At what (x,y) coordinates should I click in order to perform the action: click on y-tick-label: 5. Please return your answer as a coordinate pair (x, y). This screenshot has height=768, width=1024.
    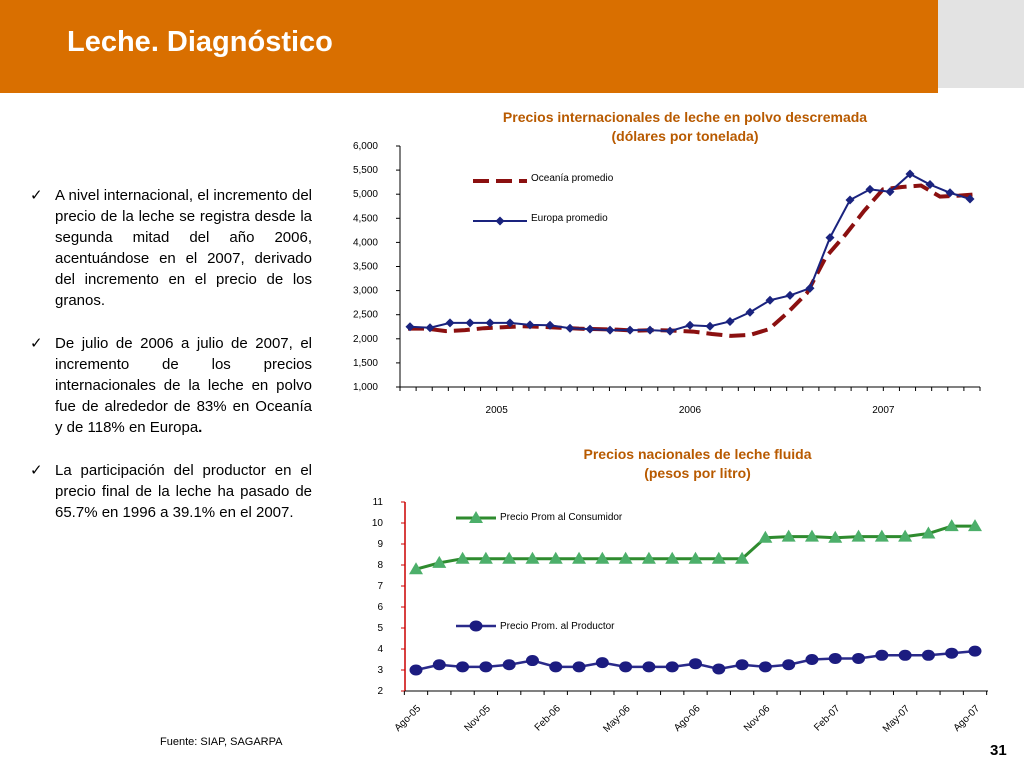
    Looking at the image, I should click on (380, 628).